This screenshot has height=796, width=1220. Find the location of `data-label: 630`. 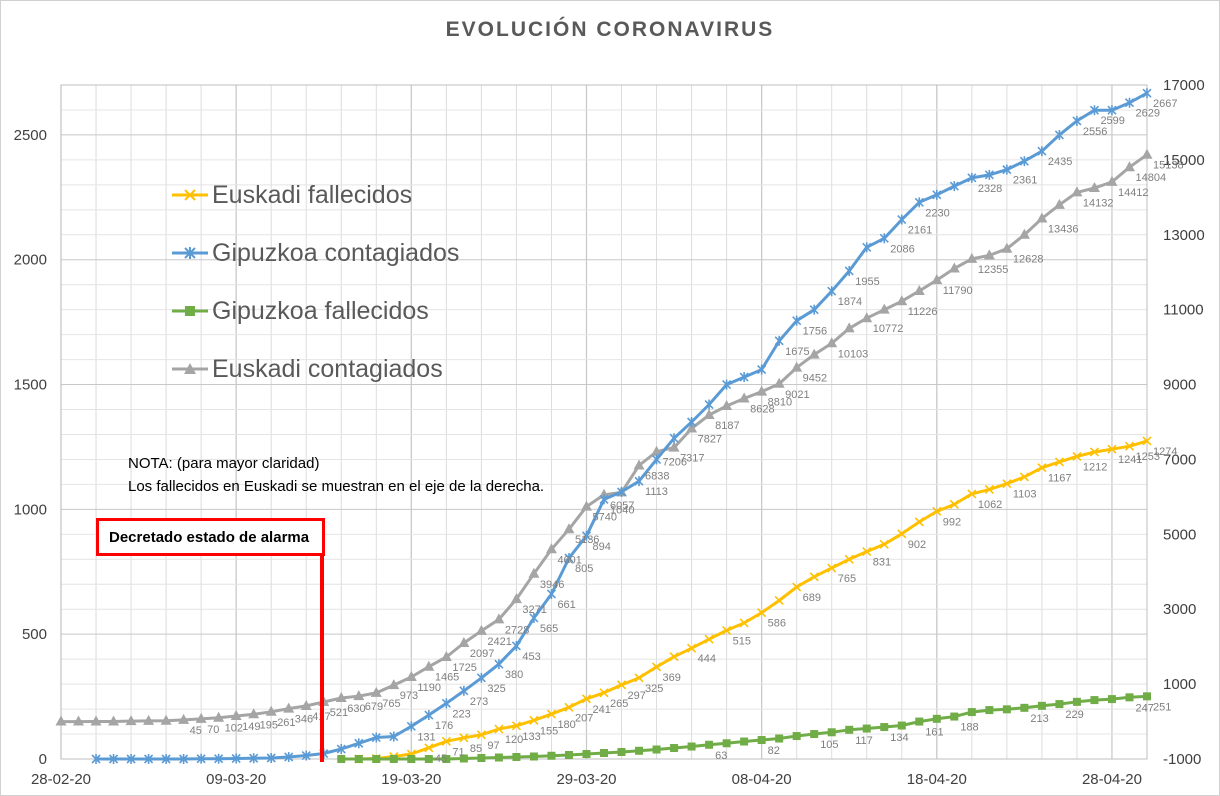

data-label: 630 is located at coordinates (356, 709).